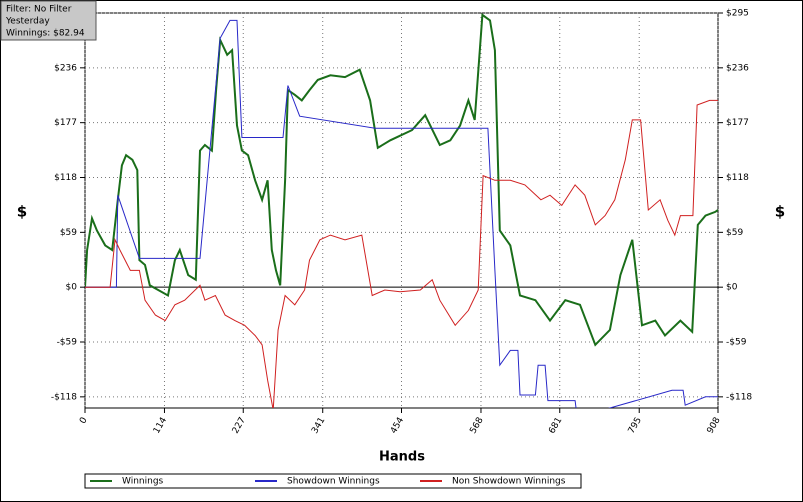 Image resolution: width=803 pixels, height=502 pixels. I want to click on y2-tick-label: -$118, so click(739, 397).